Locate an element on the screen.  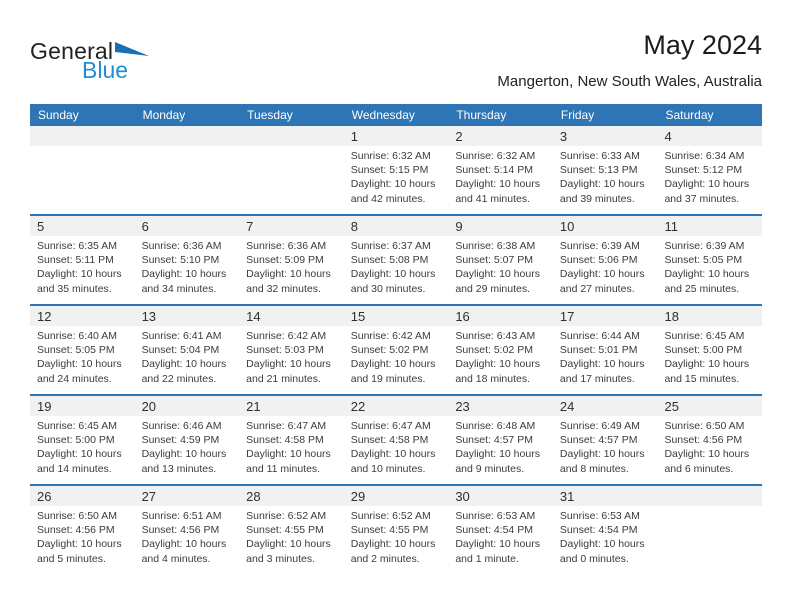
sunrise-text: Sunrise: 6:50 AM is located at coordinates (77, 516).